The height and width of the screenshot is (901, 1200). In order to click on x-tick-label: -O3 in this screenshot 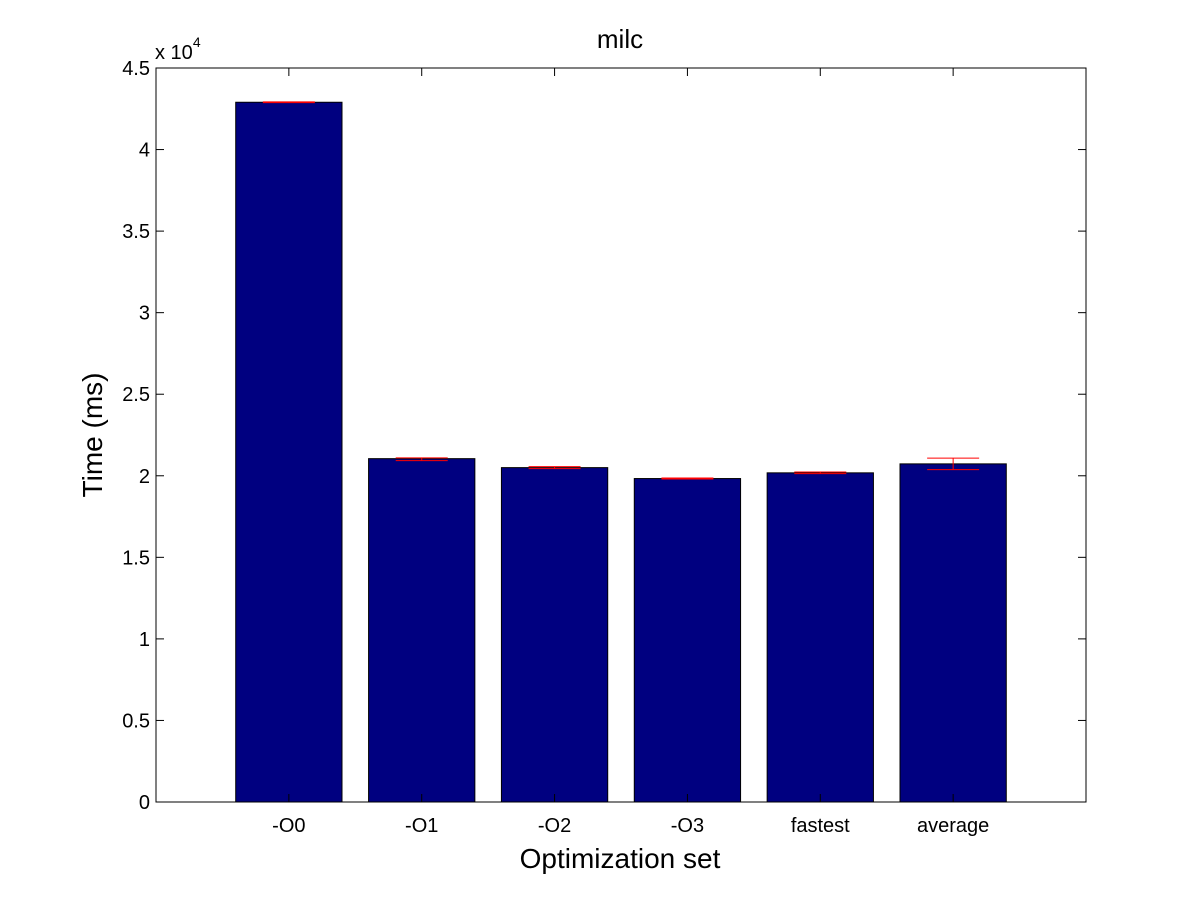, I will do `click(687, 826)`.